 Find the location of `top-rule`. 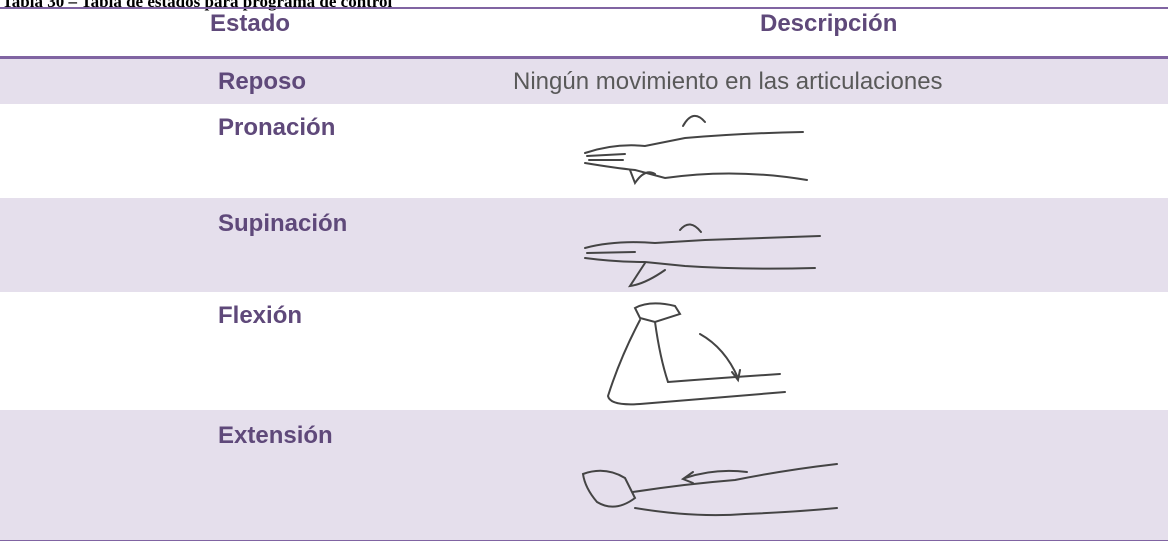

top-rule is located at coordinates (584, 8).